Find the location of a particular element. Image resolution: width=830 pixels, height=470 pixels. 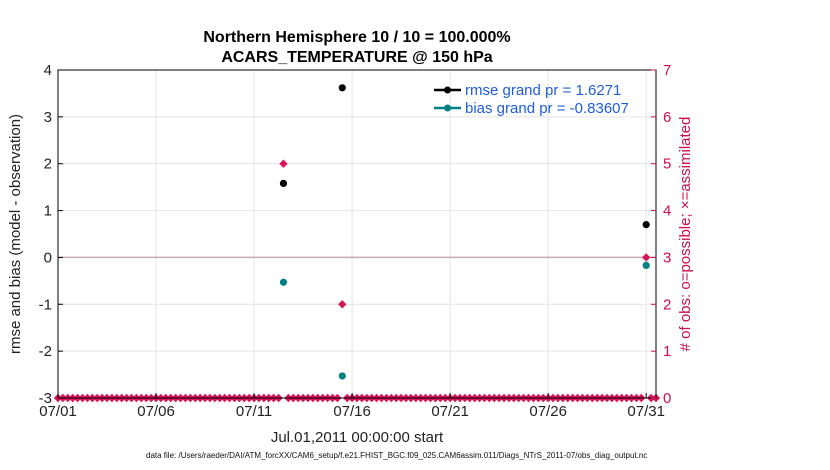

x-tick-label: 07/11 is located at coordinates (254, 411).